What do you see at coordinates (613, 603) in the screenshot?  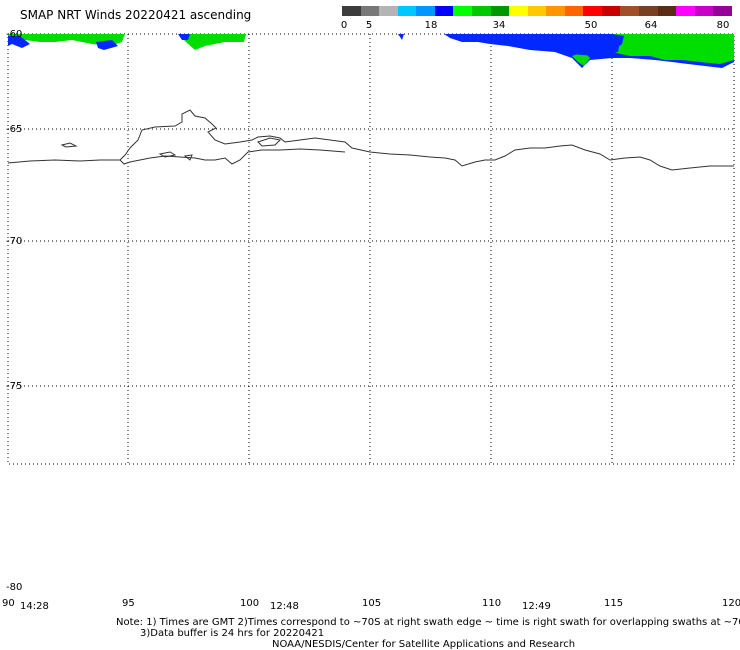 I see `lon-label-115: 115` at bounding box center [613, 603].